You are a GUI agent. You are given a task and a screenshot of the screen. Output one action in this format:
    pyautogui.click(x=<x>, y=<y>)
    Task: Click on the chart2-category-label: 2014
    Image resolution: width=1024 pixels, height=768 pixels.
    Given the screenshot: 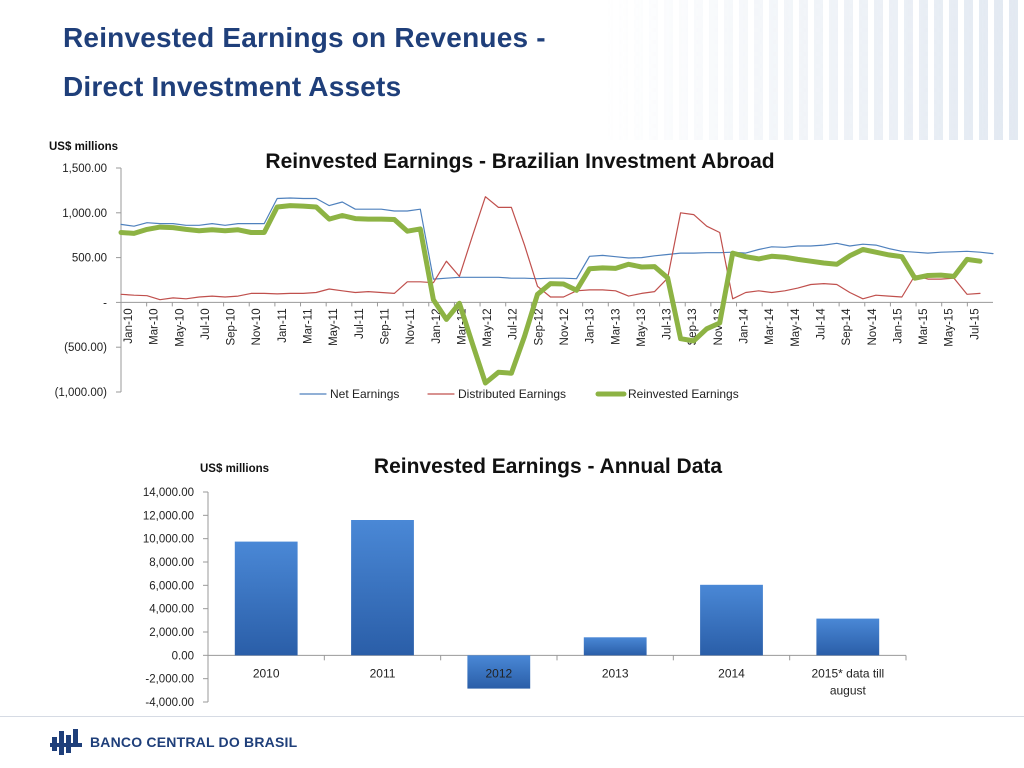 What is the action you would take?
    pyautogui.click(x=731, y=673)
    